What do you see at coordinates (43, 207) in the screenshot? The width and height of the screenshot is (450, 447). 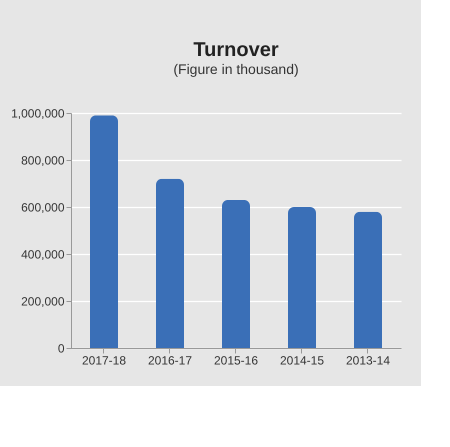 I see `y-tick-label: 600,000` at bounding box center [43, 207].